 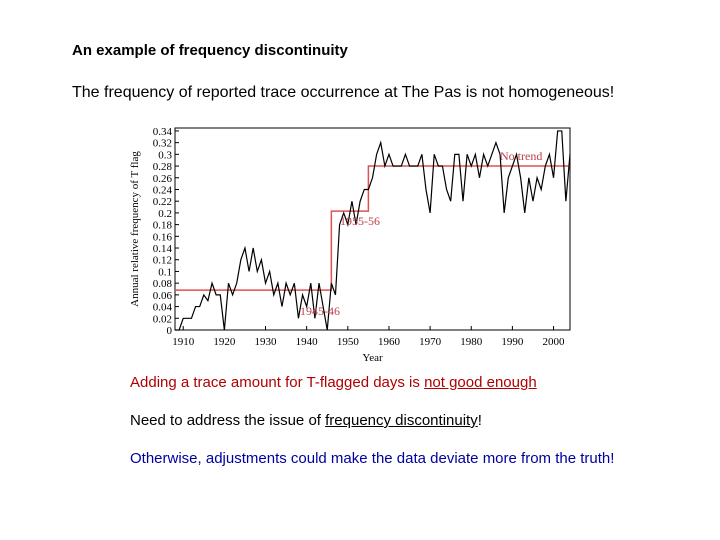 I want to click on note-emphasis: frequency discontinuity, so click(x=401, y=420).